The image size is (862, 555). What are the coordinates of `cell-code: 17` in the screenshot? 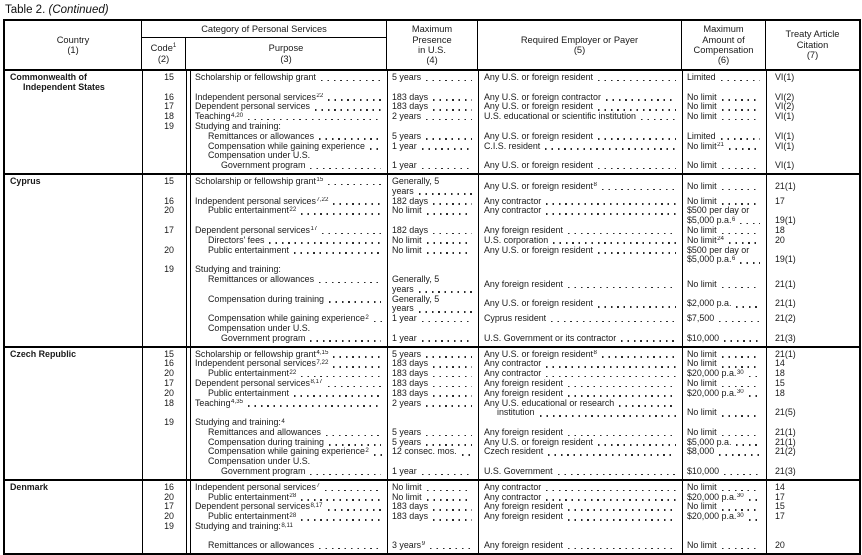 It's located at (164, 231).